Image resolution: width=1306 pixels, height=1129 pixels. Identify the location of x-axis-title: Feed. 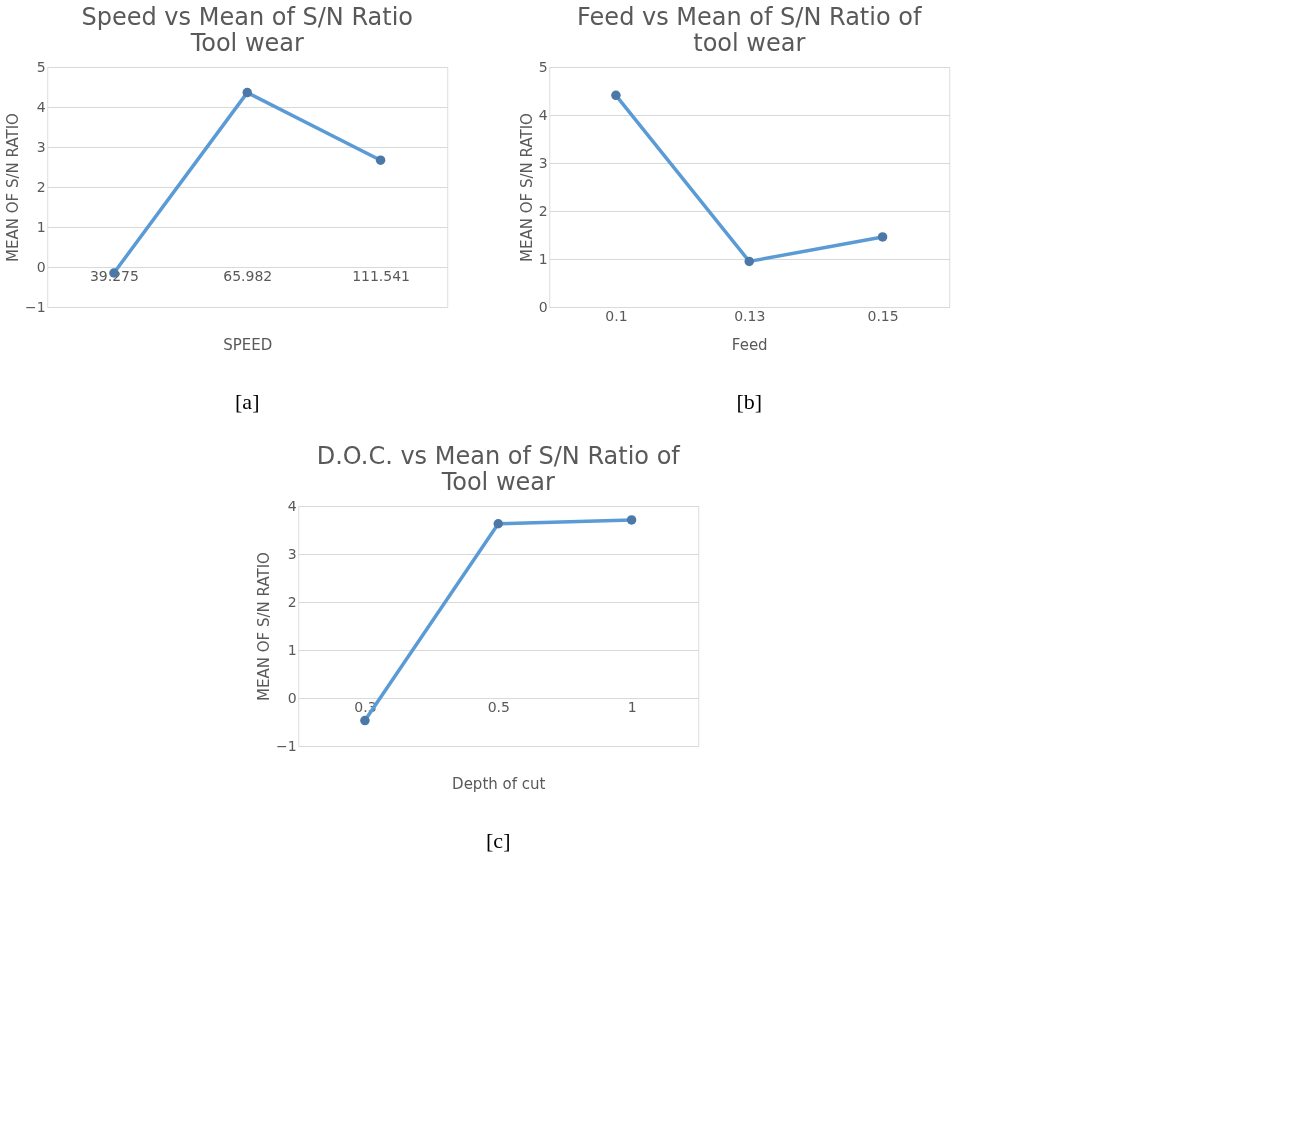
(749, 344).